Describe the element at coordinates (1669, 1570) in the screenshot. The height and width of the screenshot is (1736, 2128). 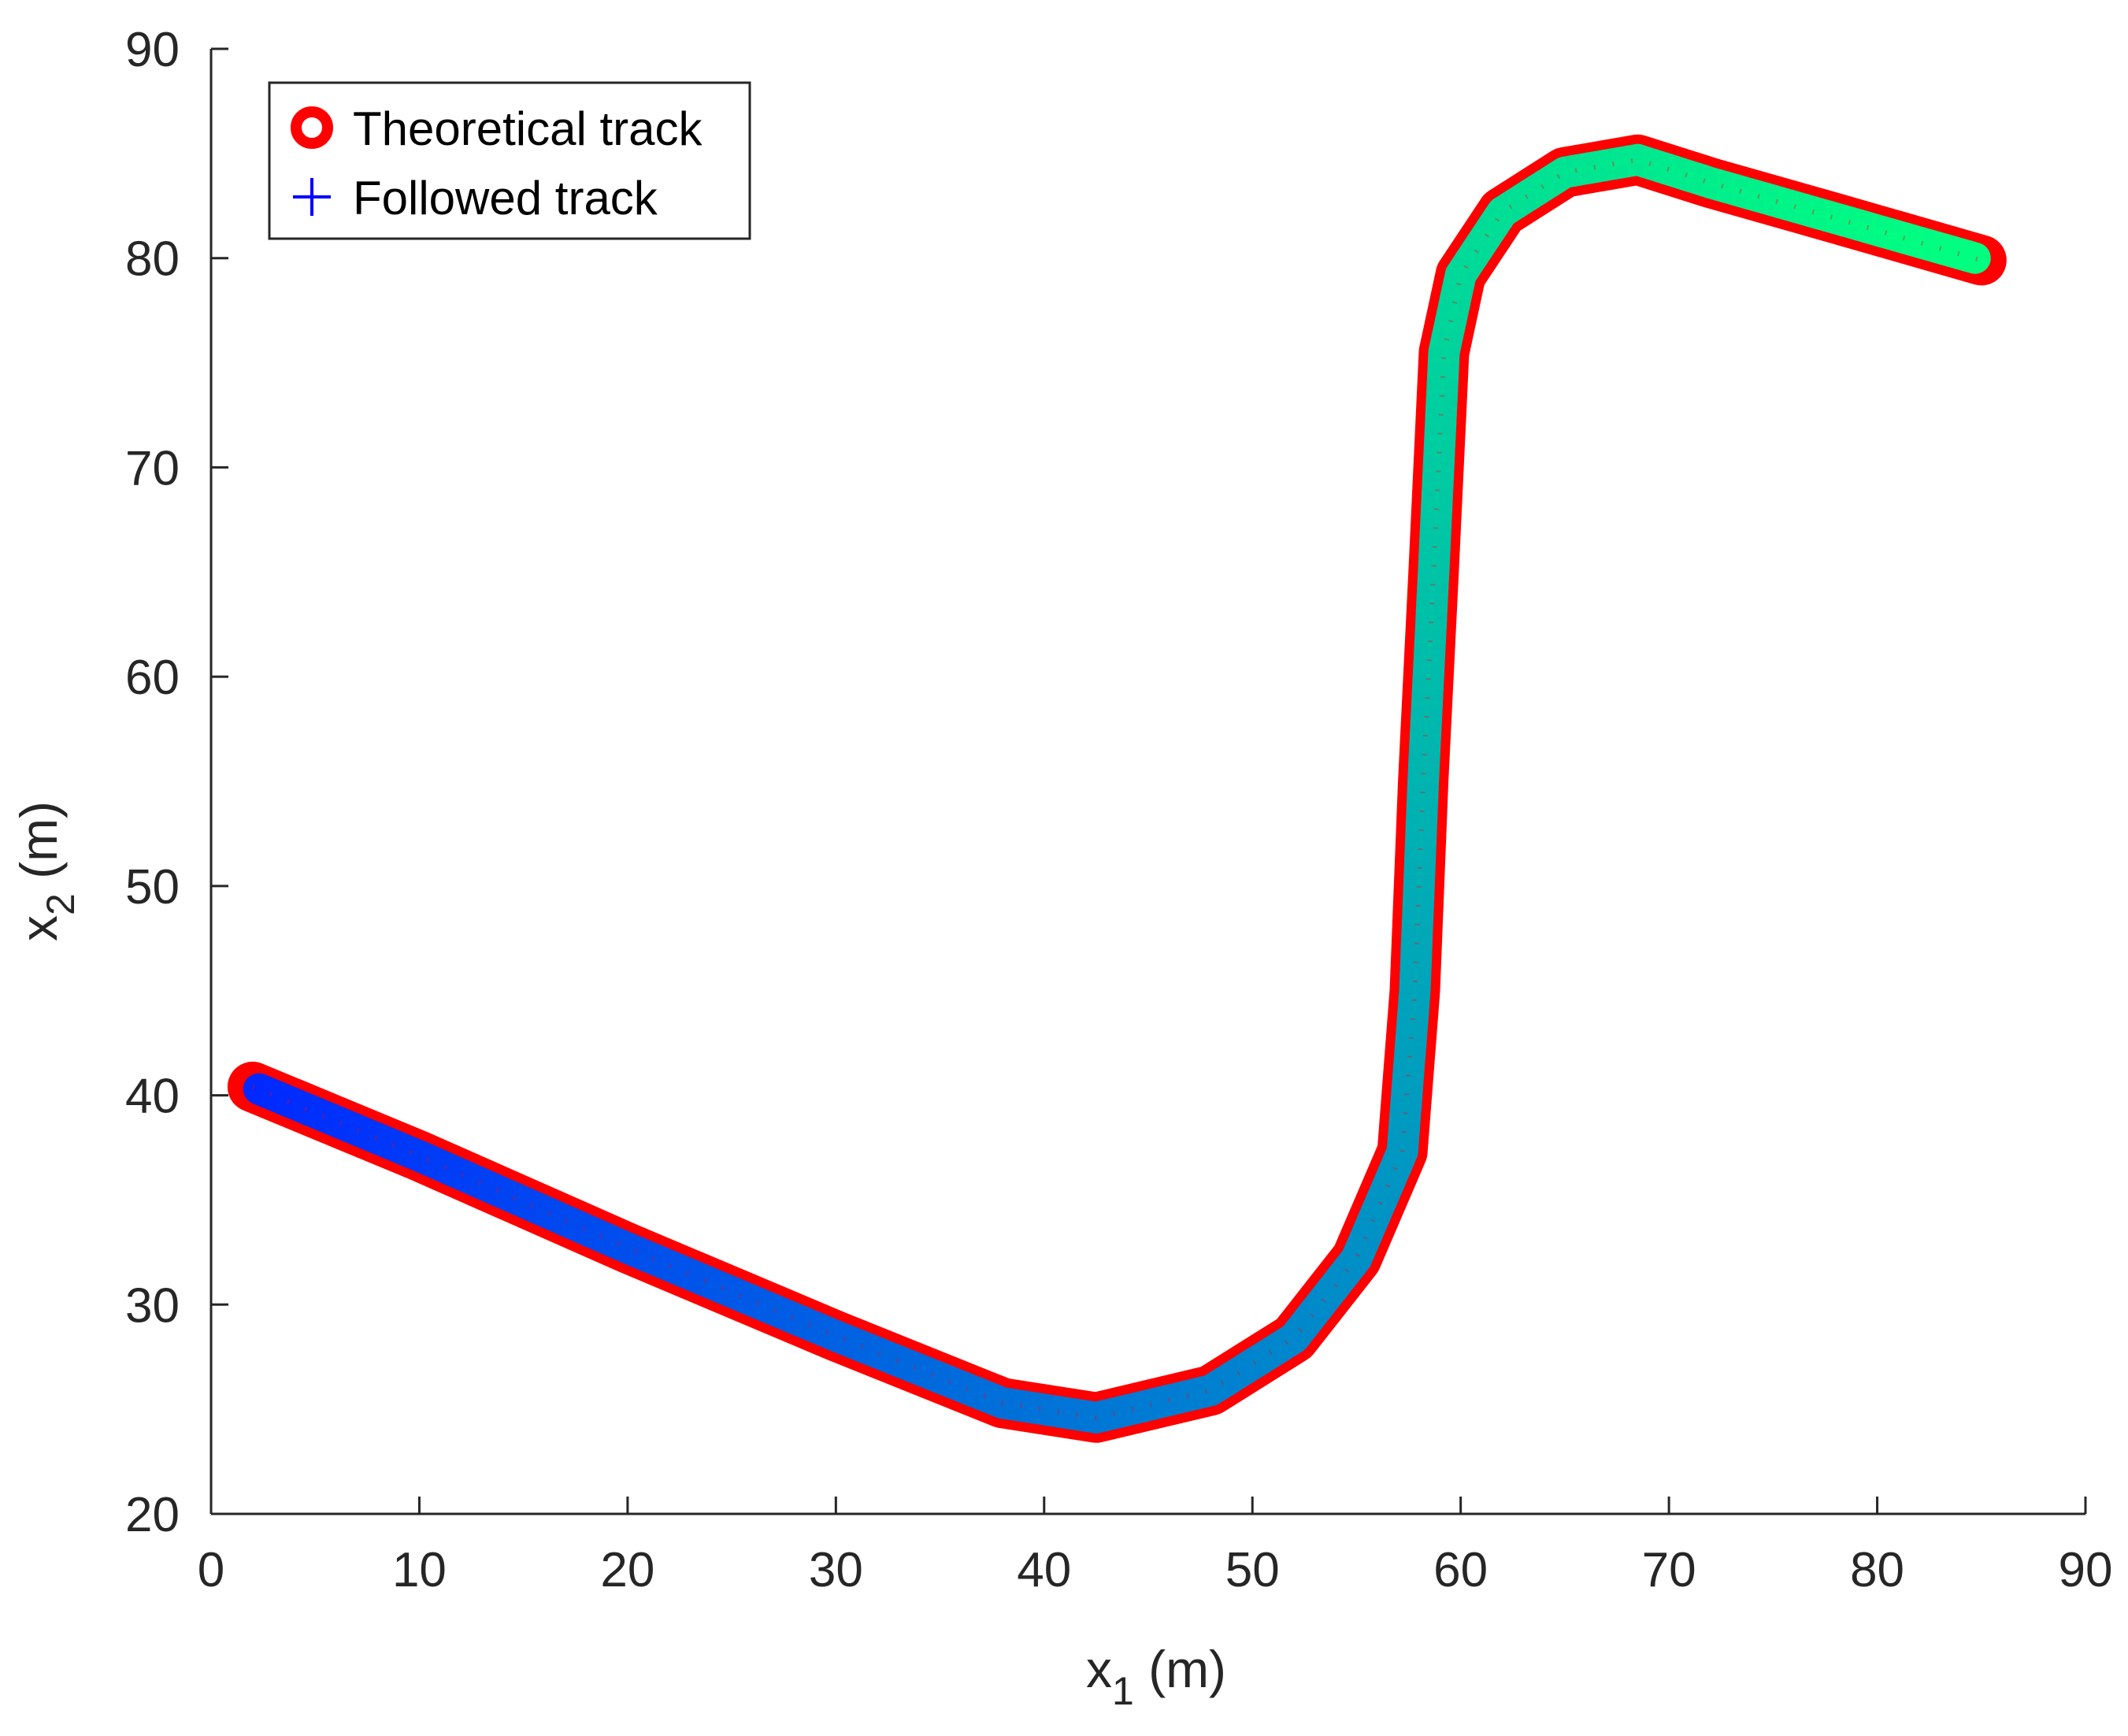
I see `x-tick-label: 70` at that location.